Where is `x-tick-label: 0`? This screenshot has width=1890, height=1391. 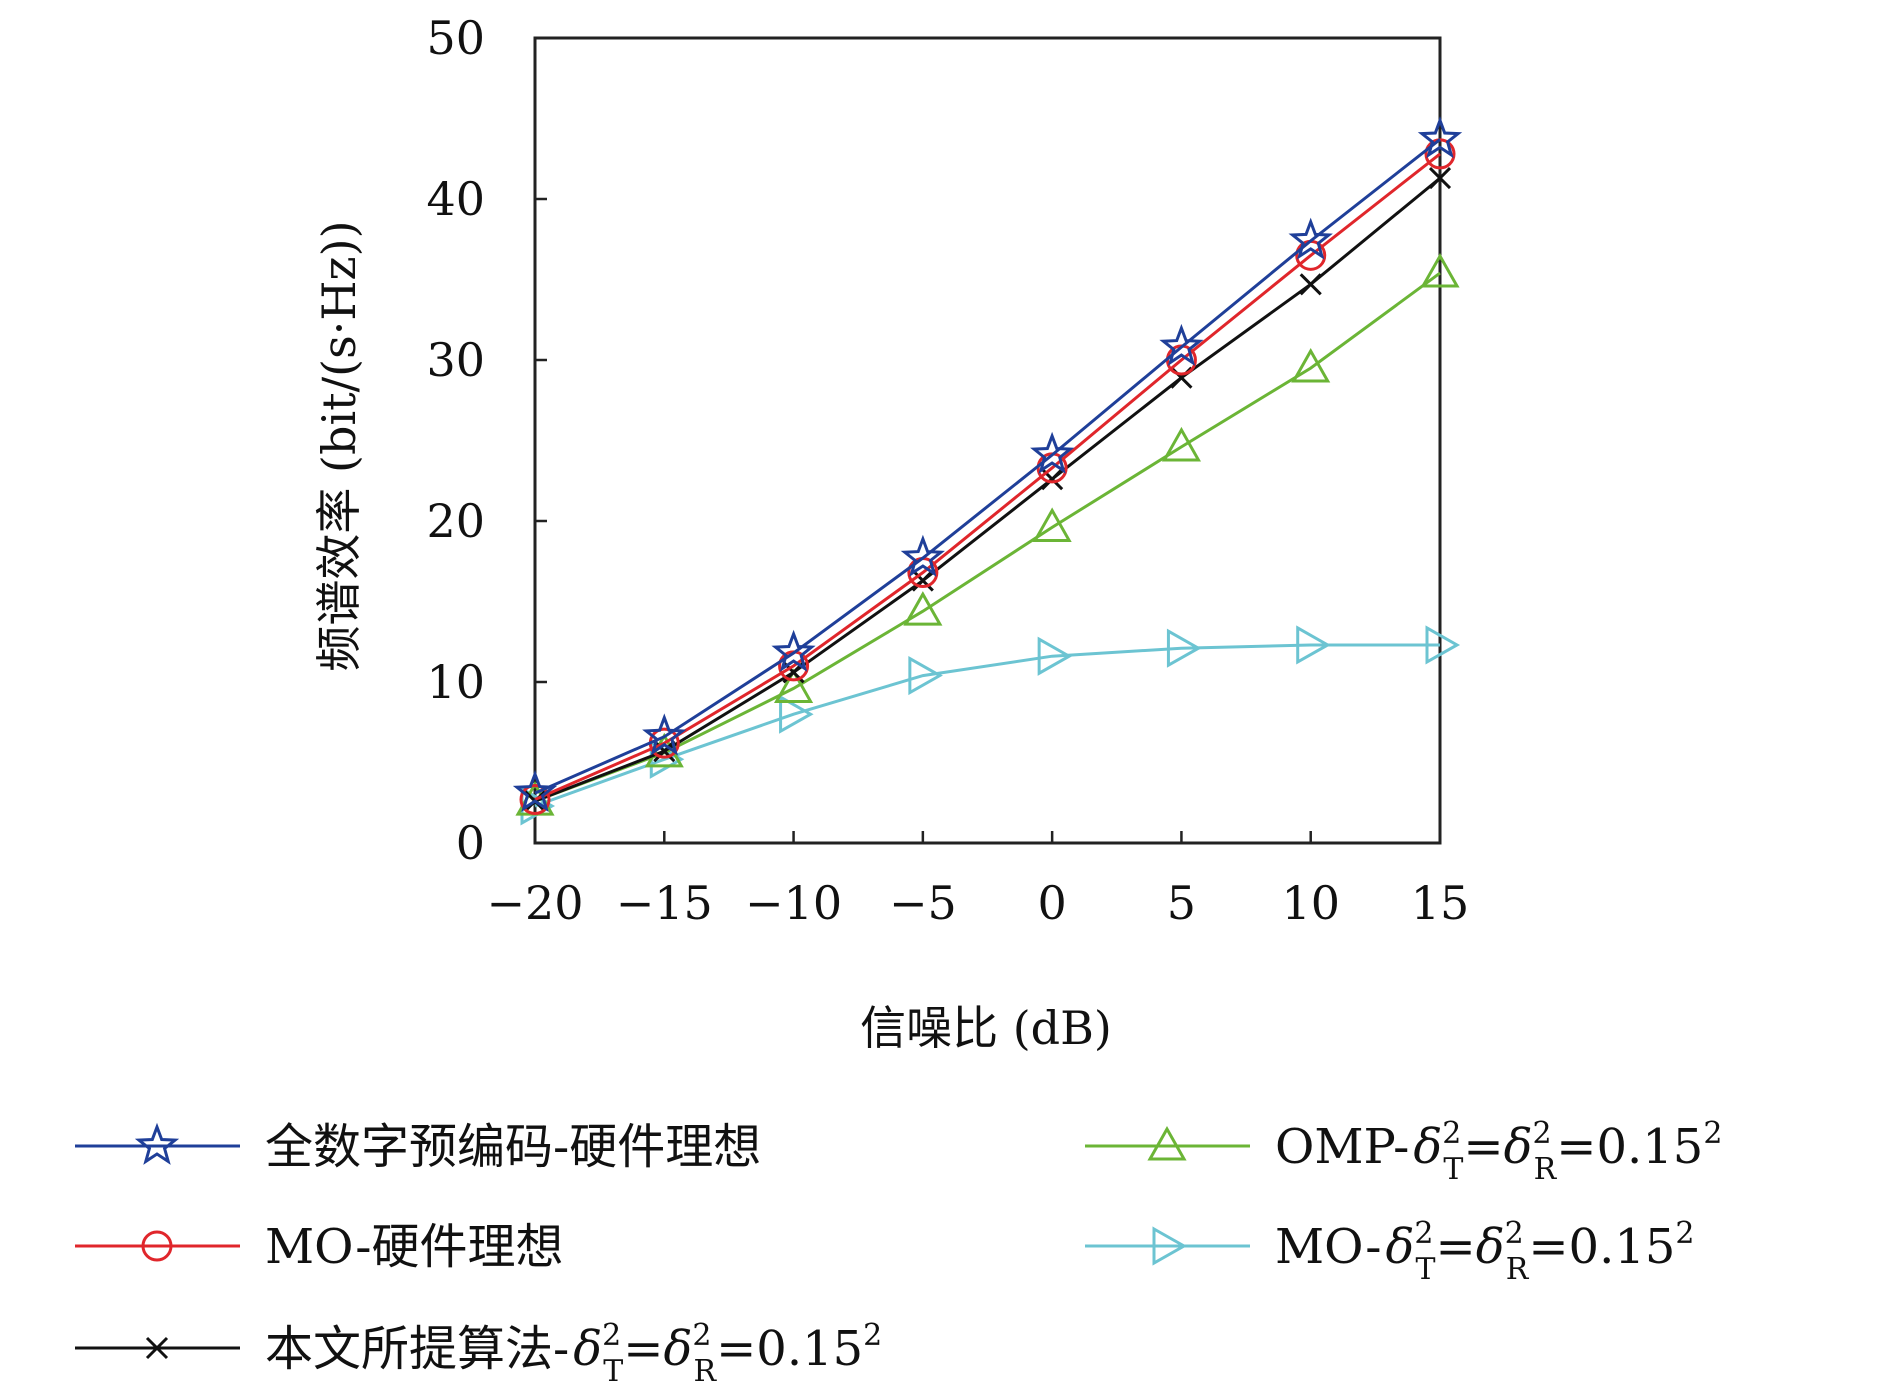 x-tick-label: 0 is located at coordinates (1052, 903).